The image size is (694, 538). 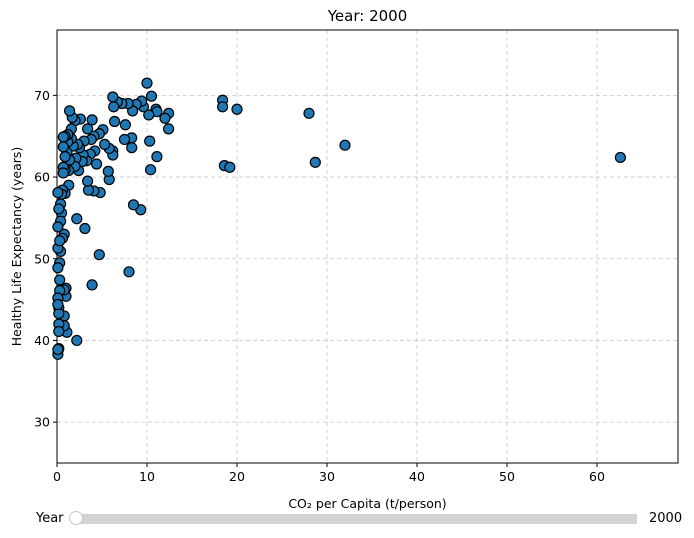 I want to click on x-tick-label: 20, so click(x=237, y=476).